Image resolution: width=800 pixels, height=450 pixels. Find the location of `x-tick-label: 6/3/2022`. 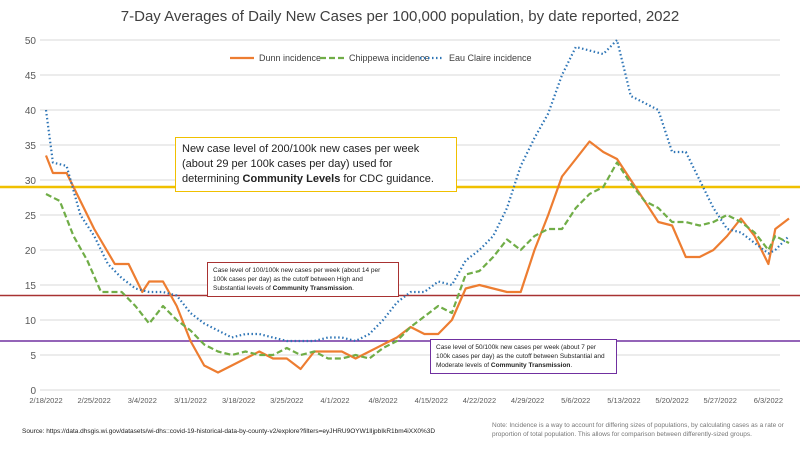

x-tick-label: 6/3/2022 is located at coordinates (768, 400).